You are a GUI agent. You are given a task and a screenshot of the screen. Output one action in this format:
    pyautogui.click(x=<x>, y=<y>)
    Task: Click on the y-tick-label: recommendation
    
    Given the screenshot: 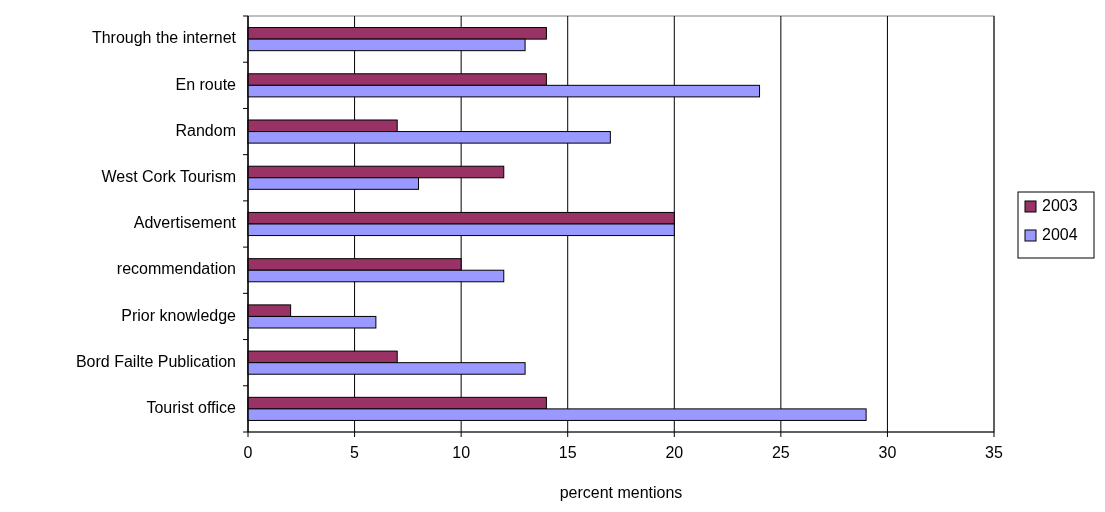 What is the action you would take?
    pyautogui.click(x=176, y=269)
    